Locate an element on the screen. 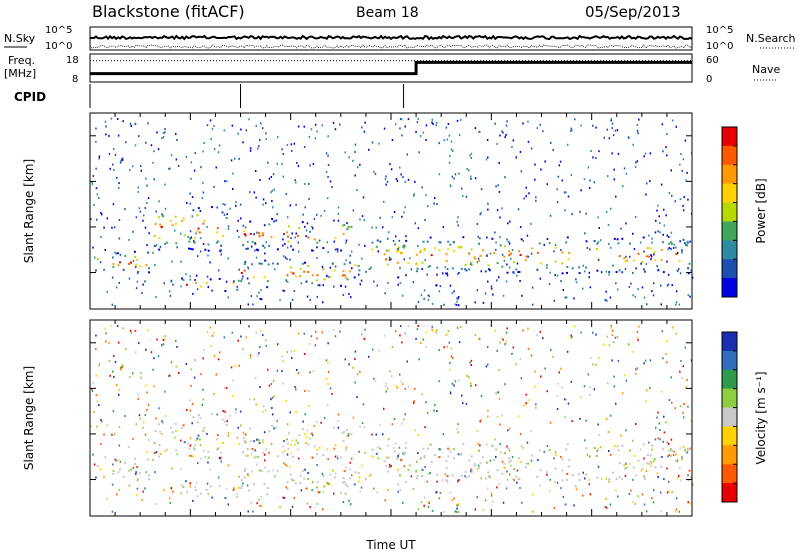 The width and height of the screenshot is (800, 554). freq-tick-low: 8 is located at coordinates (75, 79).